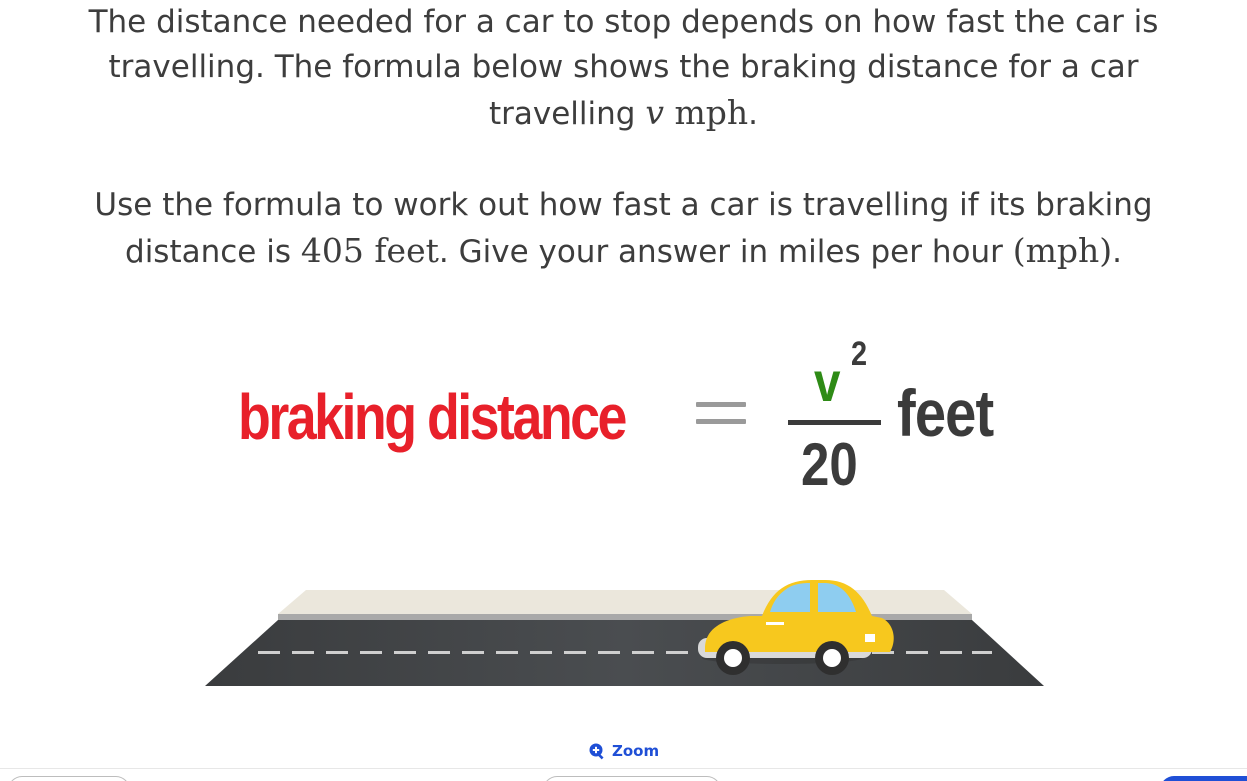 Image resolution: width=1247 pixels, height=781 pixels. I want to click on task-line-2-period: ., so click(1117, 252).